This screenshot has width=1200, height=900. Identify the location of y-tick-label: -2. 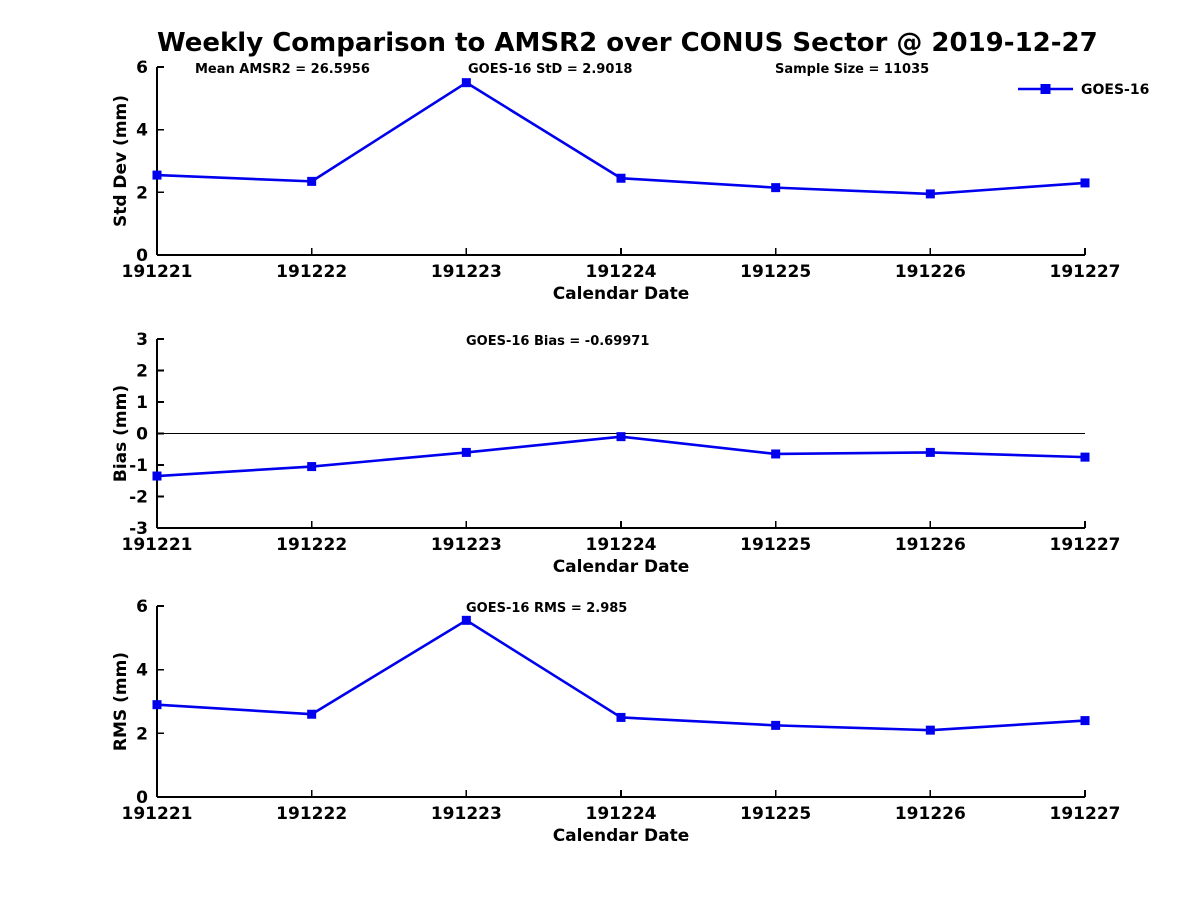
(138, 498).